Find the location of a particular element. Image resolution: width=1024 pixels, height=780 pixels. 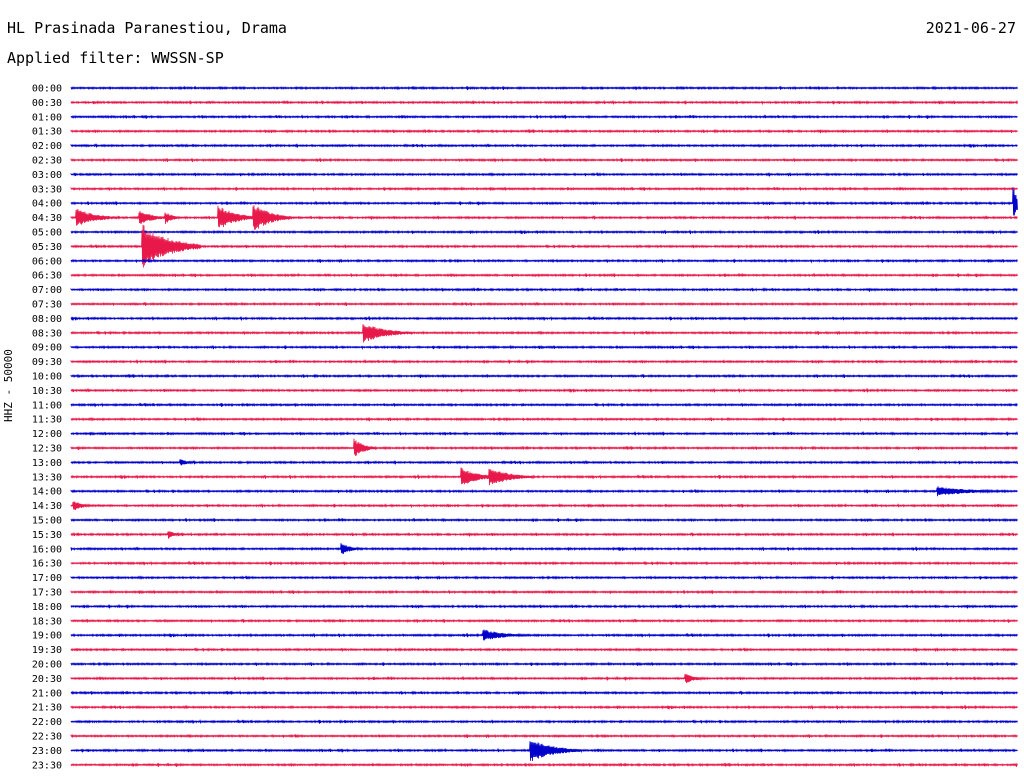

row-label-0730: 07:30 is located at coordinates (47, 305).